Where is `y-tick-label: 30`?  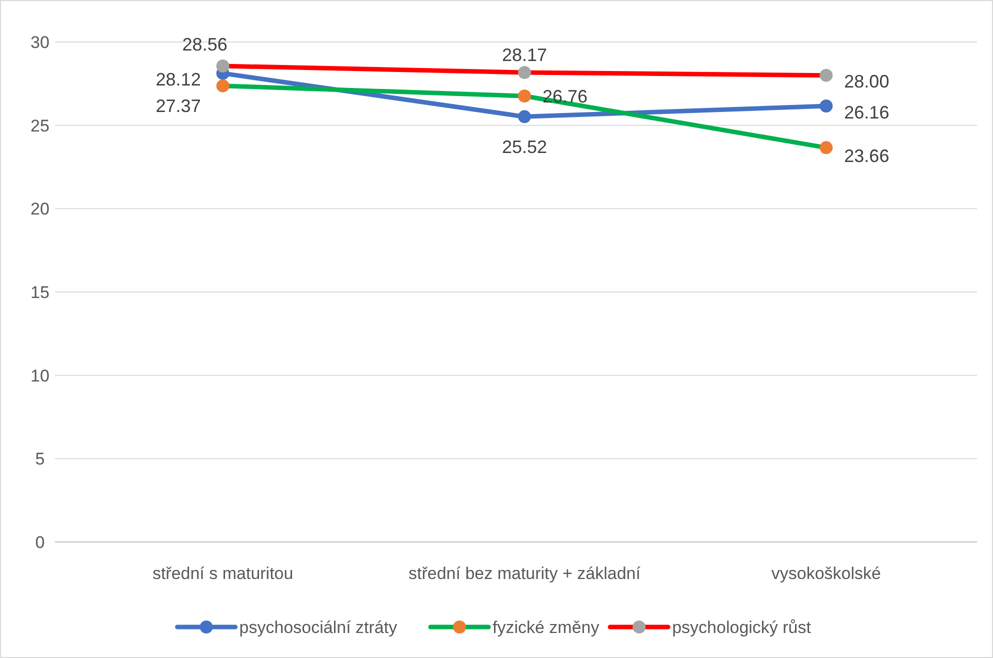
y-tick-label: 30 is located at coordinates (40, 42).